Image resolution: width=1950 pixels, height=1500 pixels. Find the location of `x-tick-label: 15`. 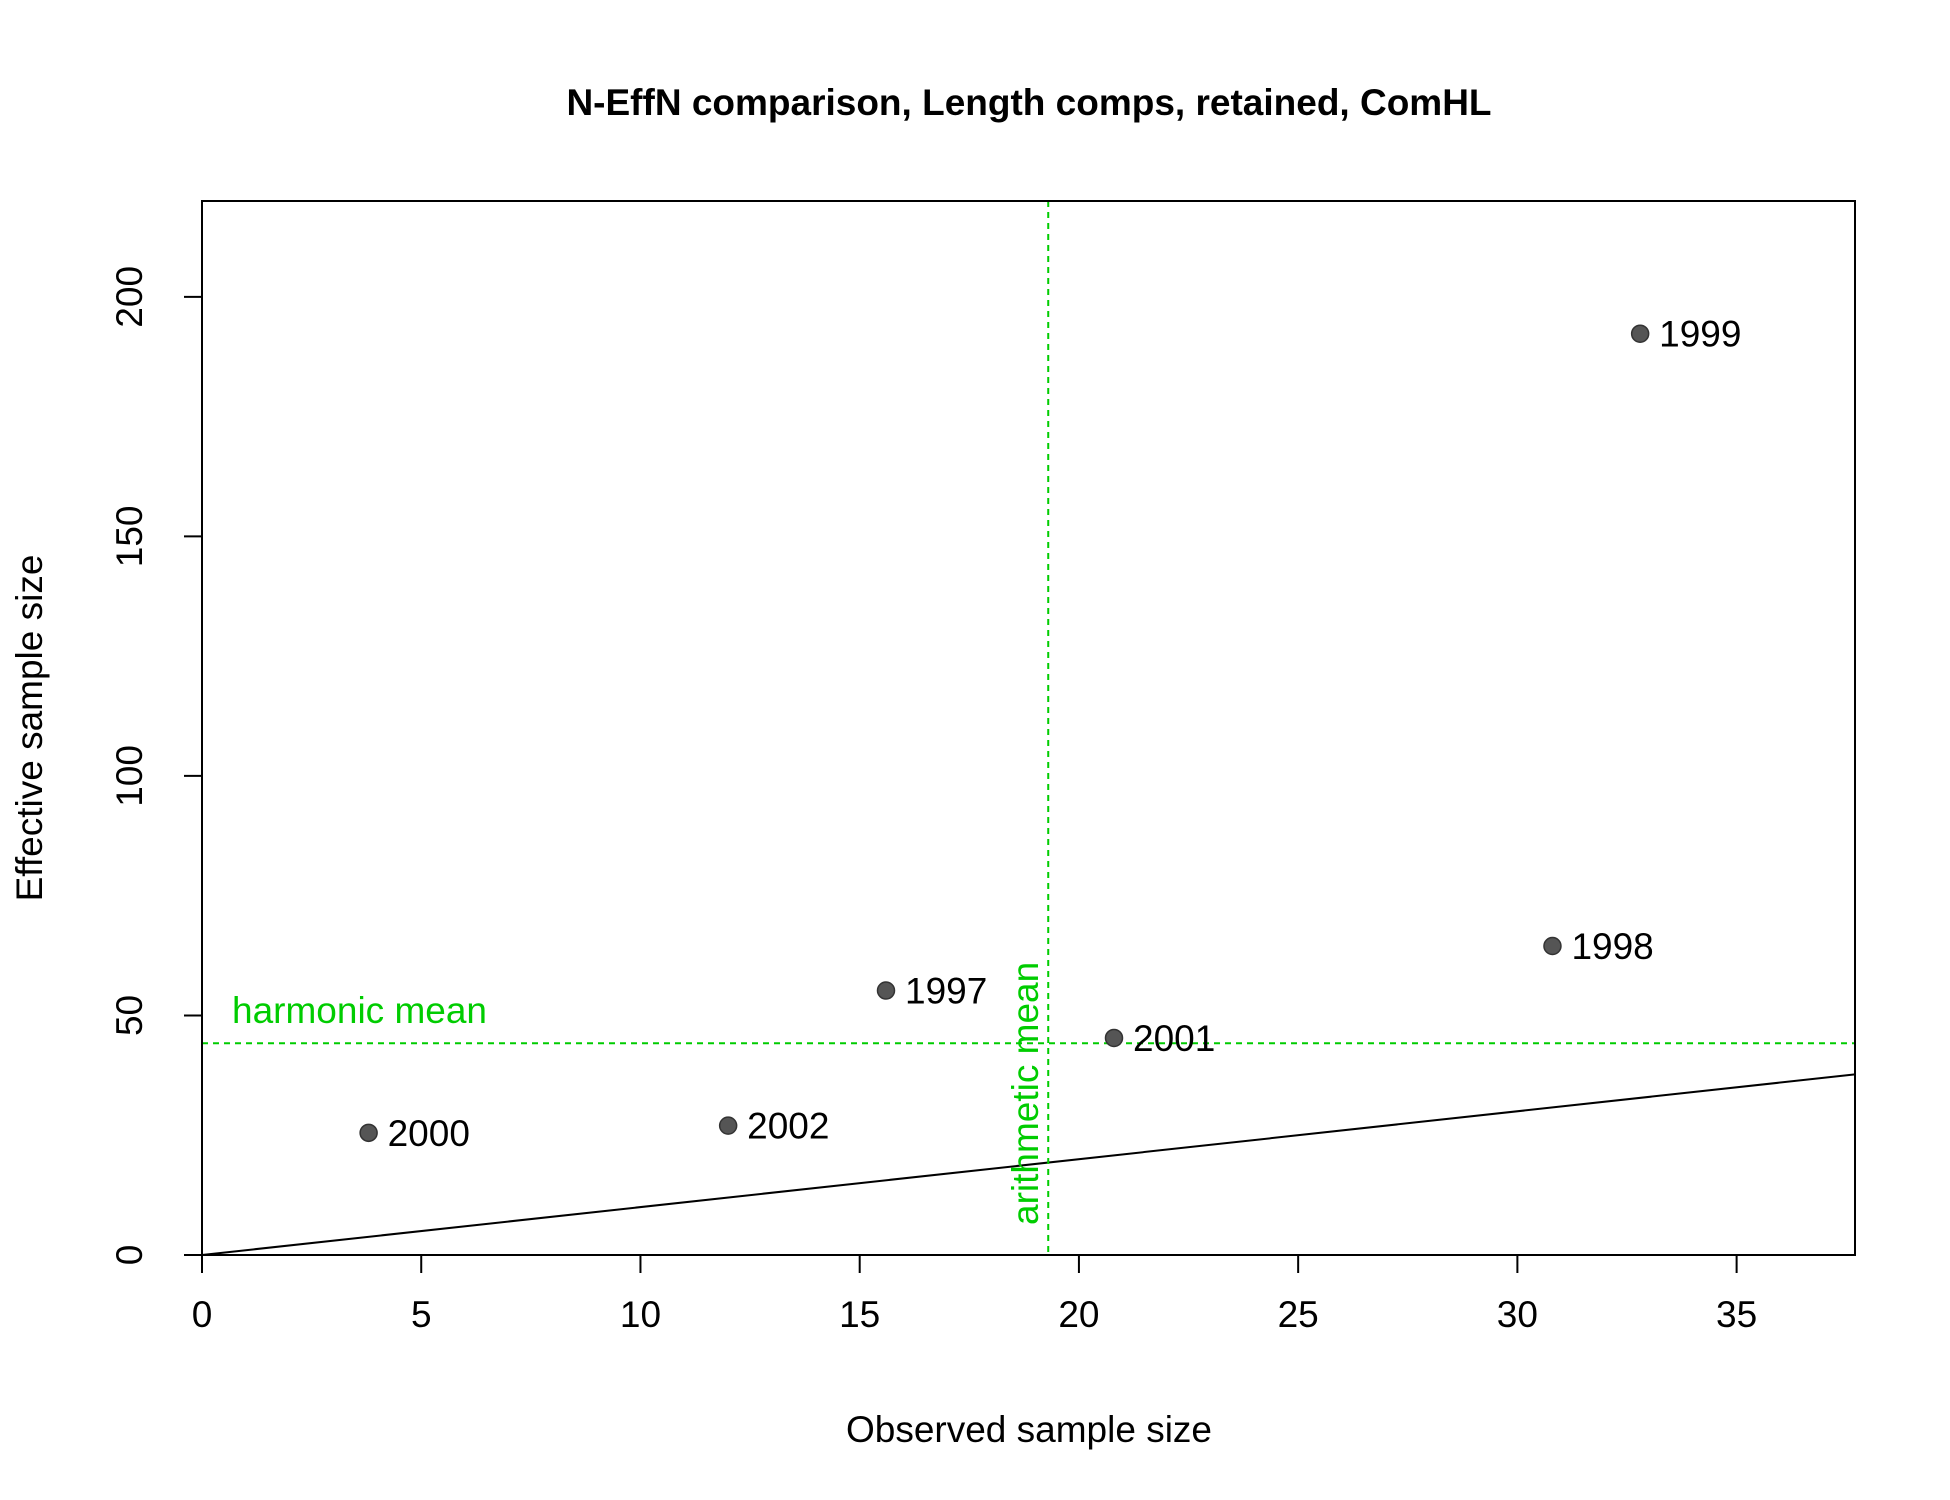

x-tick-label: 15 is located at coordinates (859, 1314).